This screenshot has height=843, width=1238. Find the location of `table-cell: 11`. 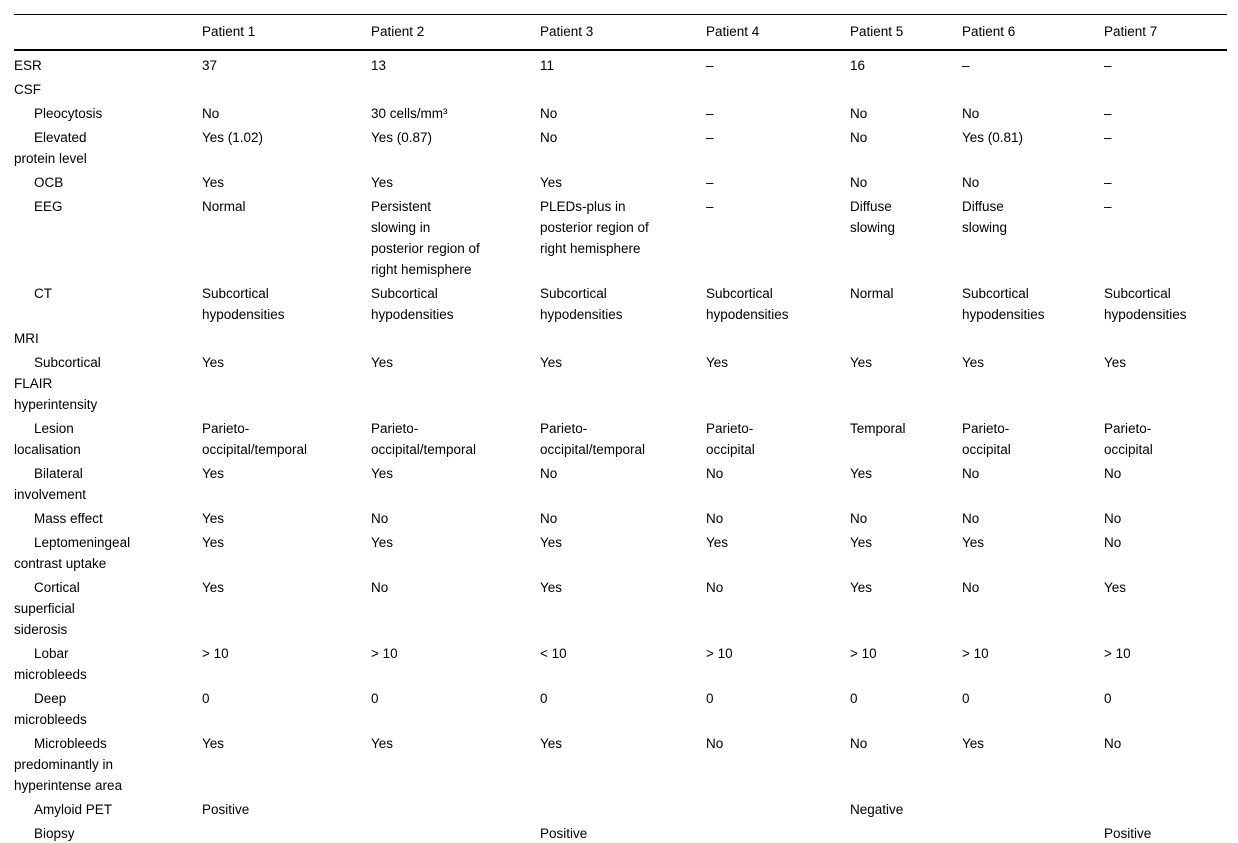

table-cell: 11 is located at coordinates (547, 65).